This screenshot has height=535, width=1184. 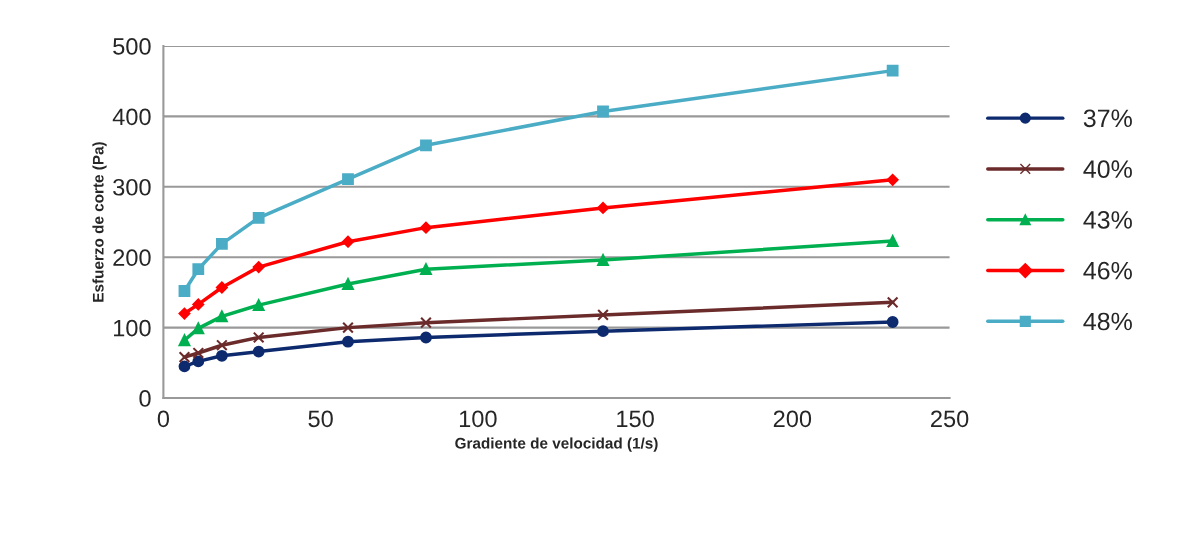 What do you see at coordinates (132, 258) in the screenshot?
I see `y-tick-label: 200` at bounding box center [132, 258].